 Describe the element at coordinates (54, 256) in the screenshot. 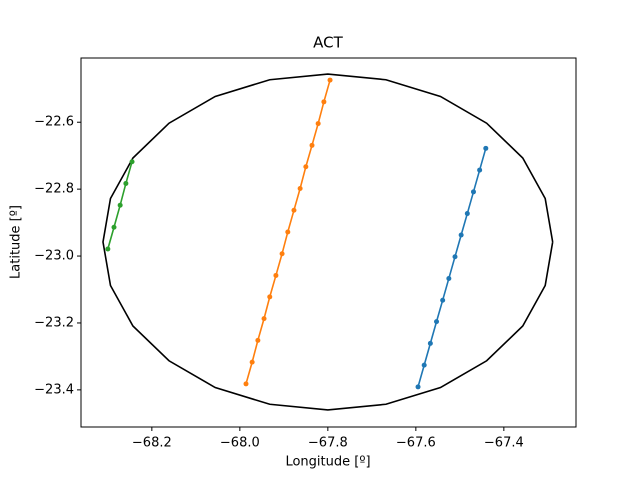

I see `y-tick-label: −23.0` at that location.